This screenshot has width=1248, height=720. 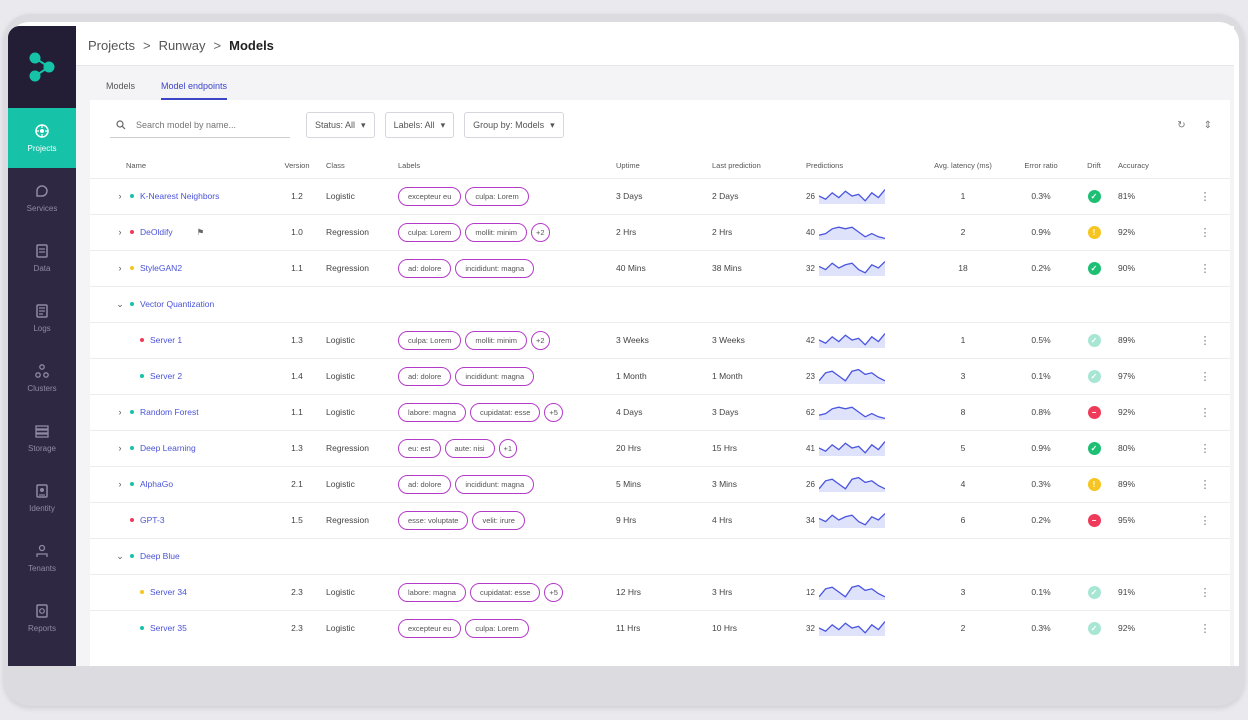 What do you see at coordinates (340, 125) in the screenshot?
I see `status-filter: Status: All ▾` at bounding box center [340, 125].